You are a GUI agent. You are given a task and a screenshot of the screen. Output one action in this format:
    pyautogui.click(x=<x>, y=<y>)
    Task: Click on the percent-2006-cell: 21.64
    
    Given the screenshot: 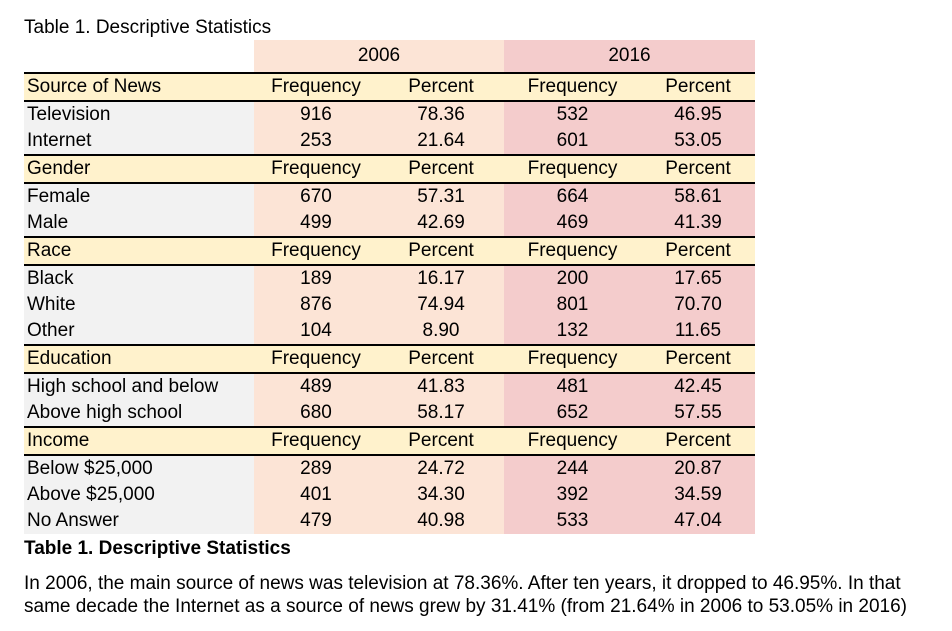 What is the action you would take?
    pyautogui.click(x=441, y=141)
    